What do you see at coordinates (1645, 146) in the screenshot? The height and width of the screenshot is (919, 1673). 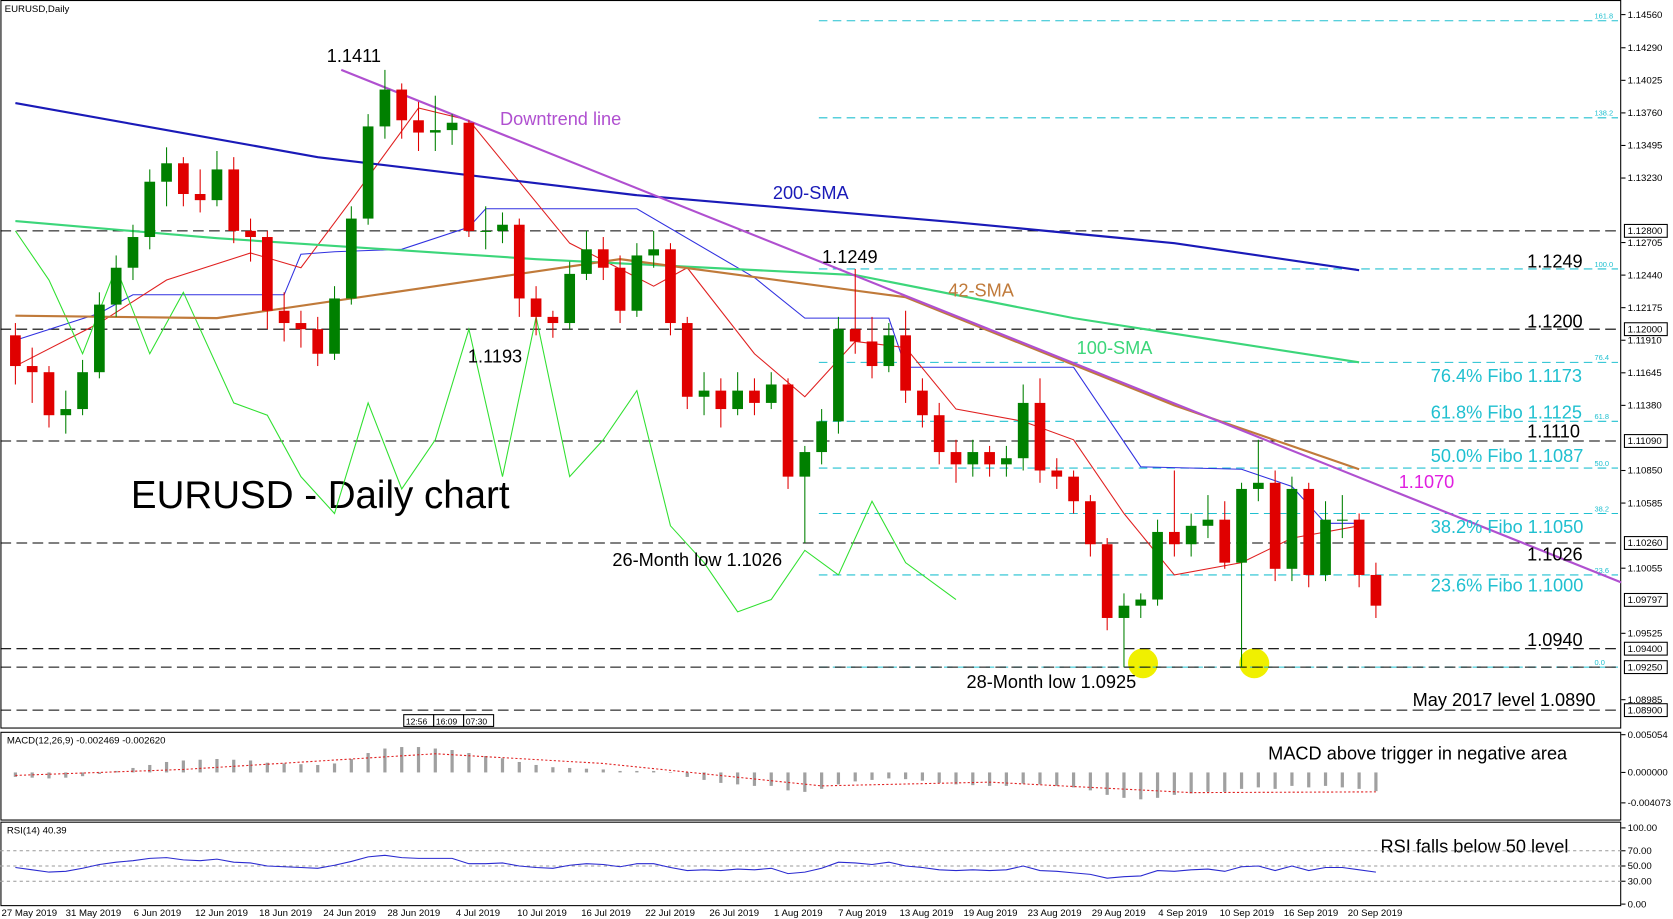 I see `y-tick-label: 1.13495` at bounding box center [1645, 146].